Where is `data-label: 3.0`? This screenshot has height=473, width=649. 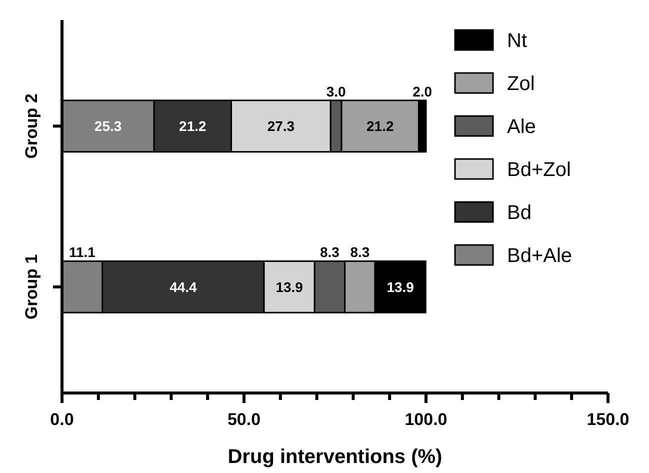 data-label: 3.0 is located at coordinates (336, 91).